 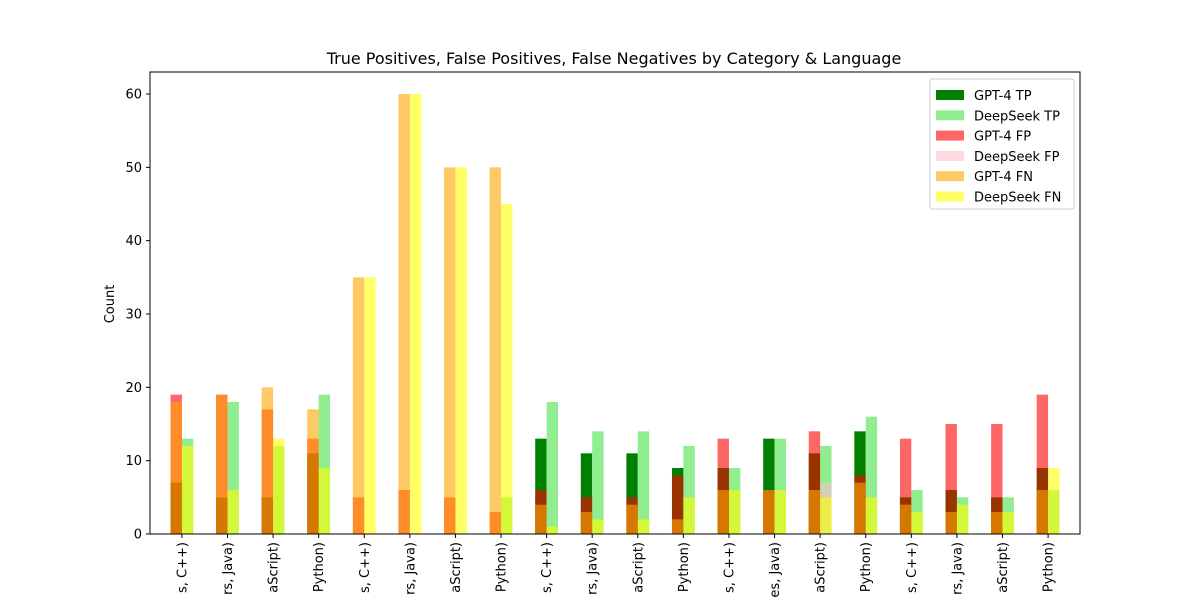 What do you see at coordinates (133, 95) in the screenshot?
I see `y-tick-label: 60` at bounding box center [133, 95].